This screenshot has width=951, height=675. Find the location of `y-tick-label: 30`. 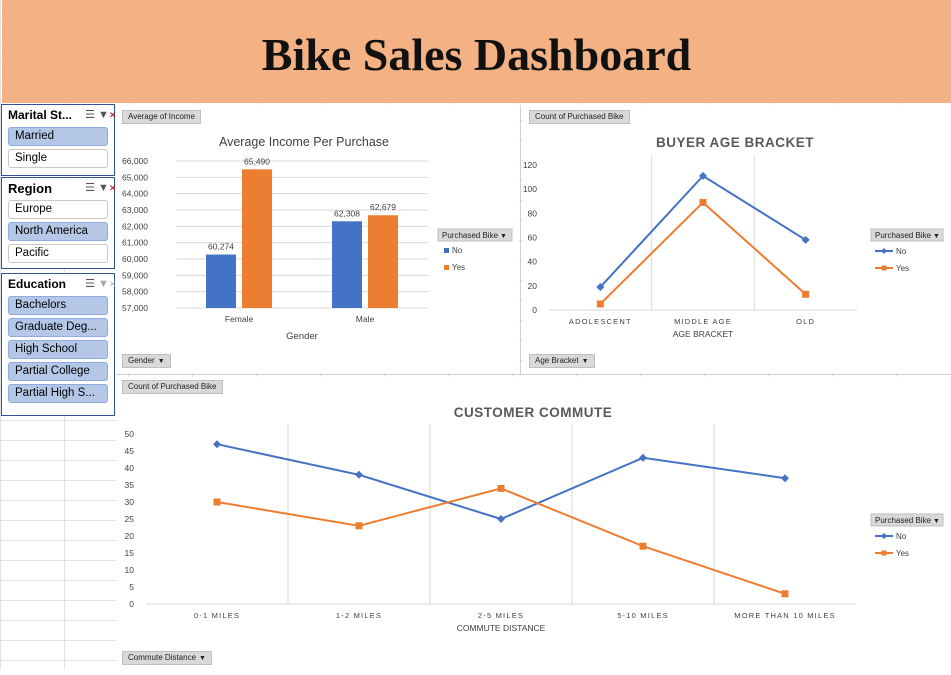

y-tick-label: 30 is located at coordinates (130, 502).